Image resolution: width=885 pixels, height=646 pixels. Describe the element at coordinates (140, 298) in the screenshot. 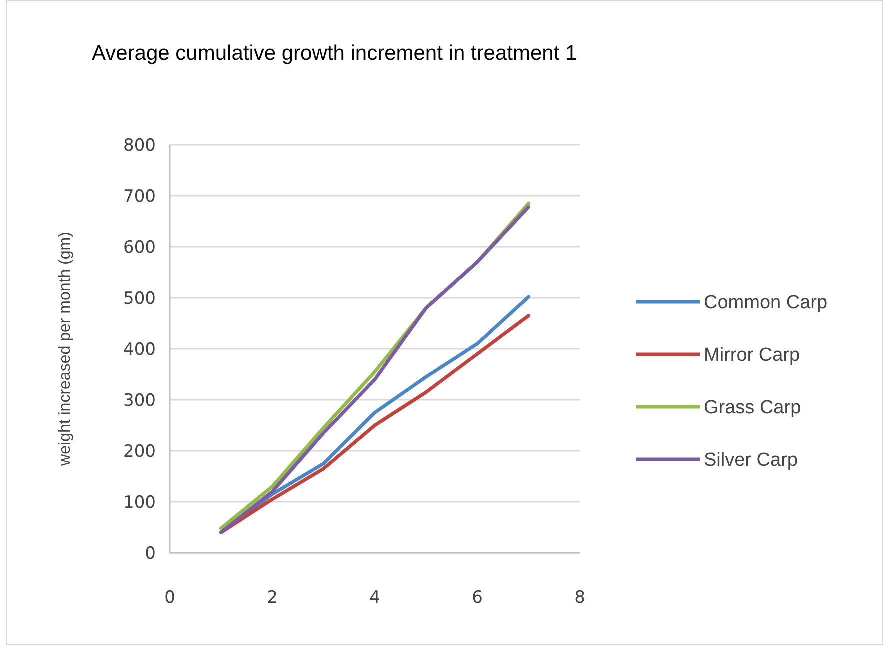

I see `y-tick-label: 500` at that location.